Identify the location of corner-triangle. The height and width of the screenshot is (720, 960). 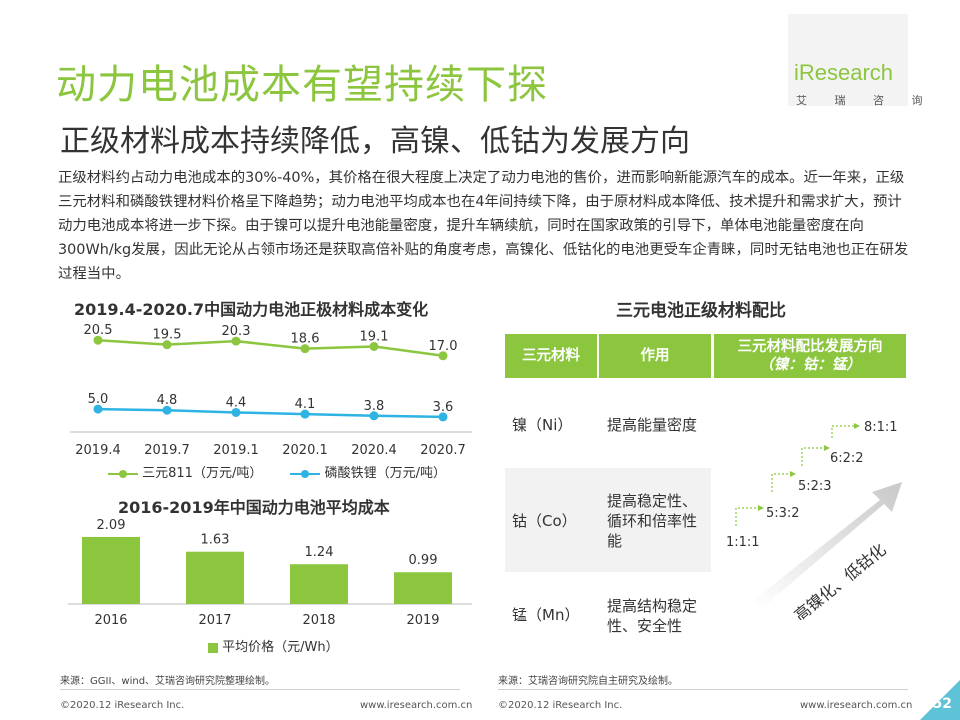
(940, 700).